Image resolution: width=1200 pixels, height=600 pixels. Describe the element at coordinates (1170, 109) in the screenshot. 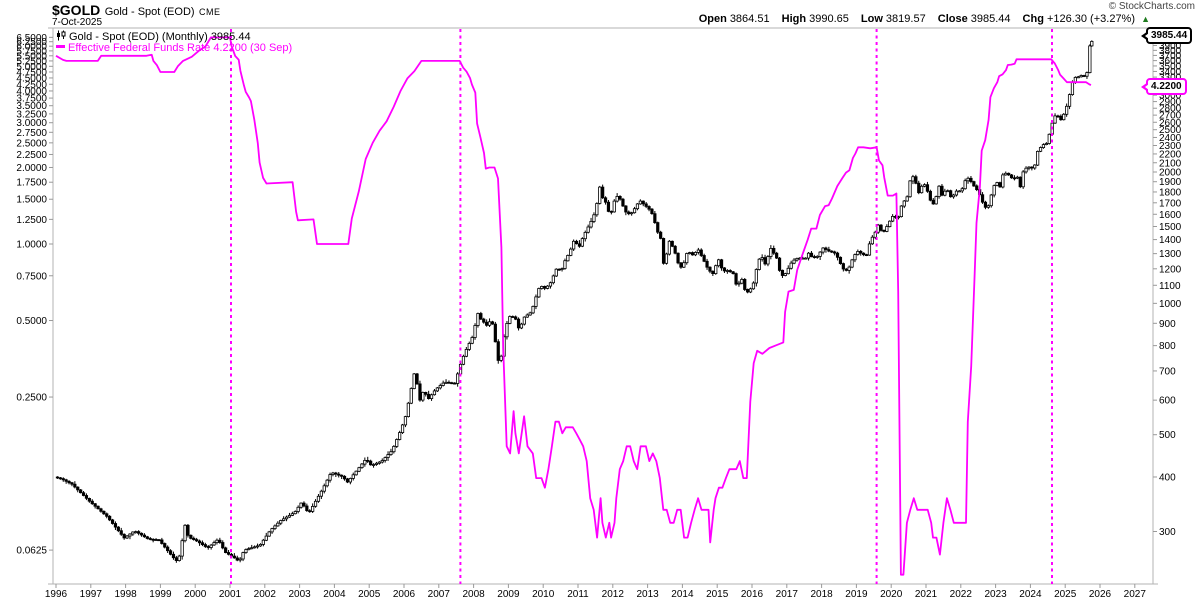

I see `svg-text: 2800` at that location.